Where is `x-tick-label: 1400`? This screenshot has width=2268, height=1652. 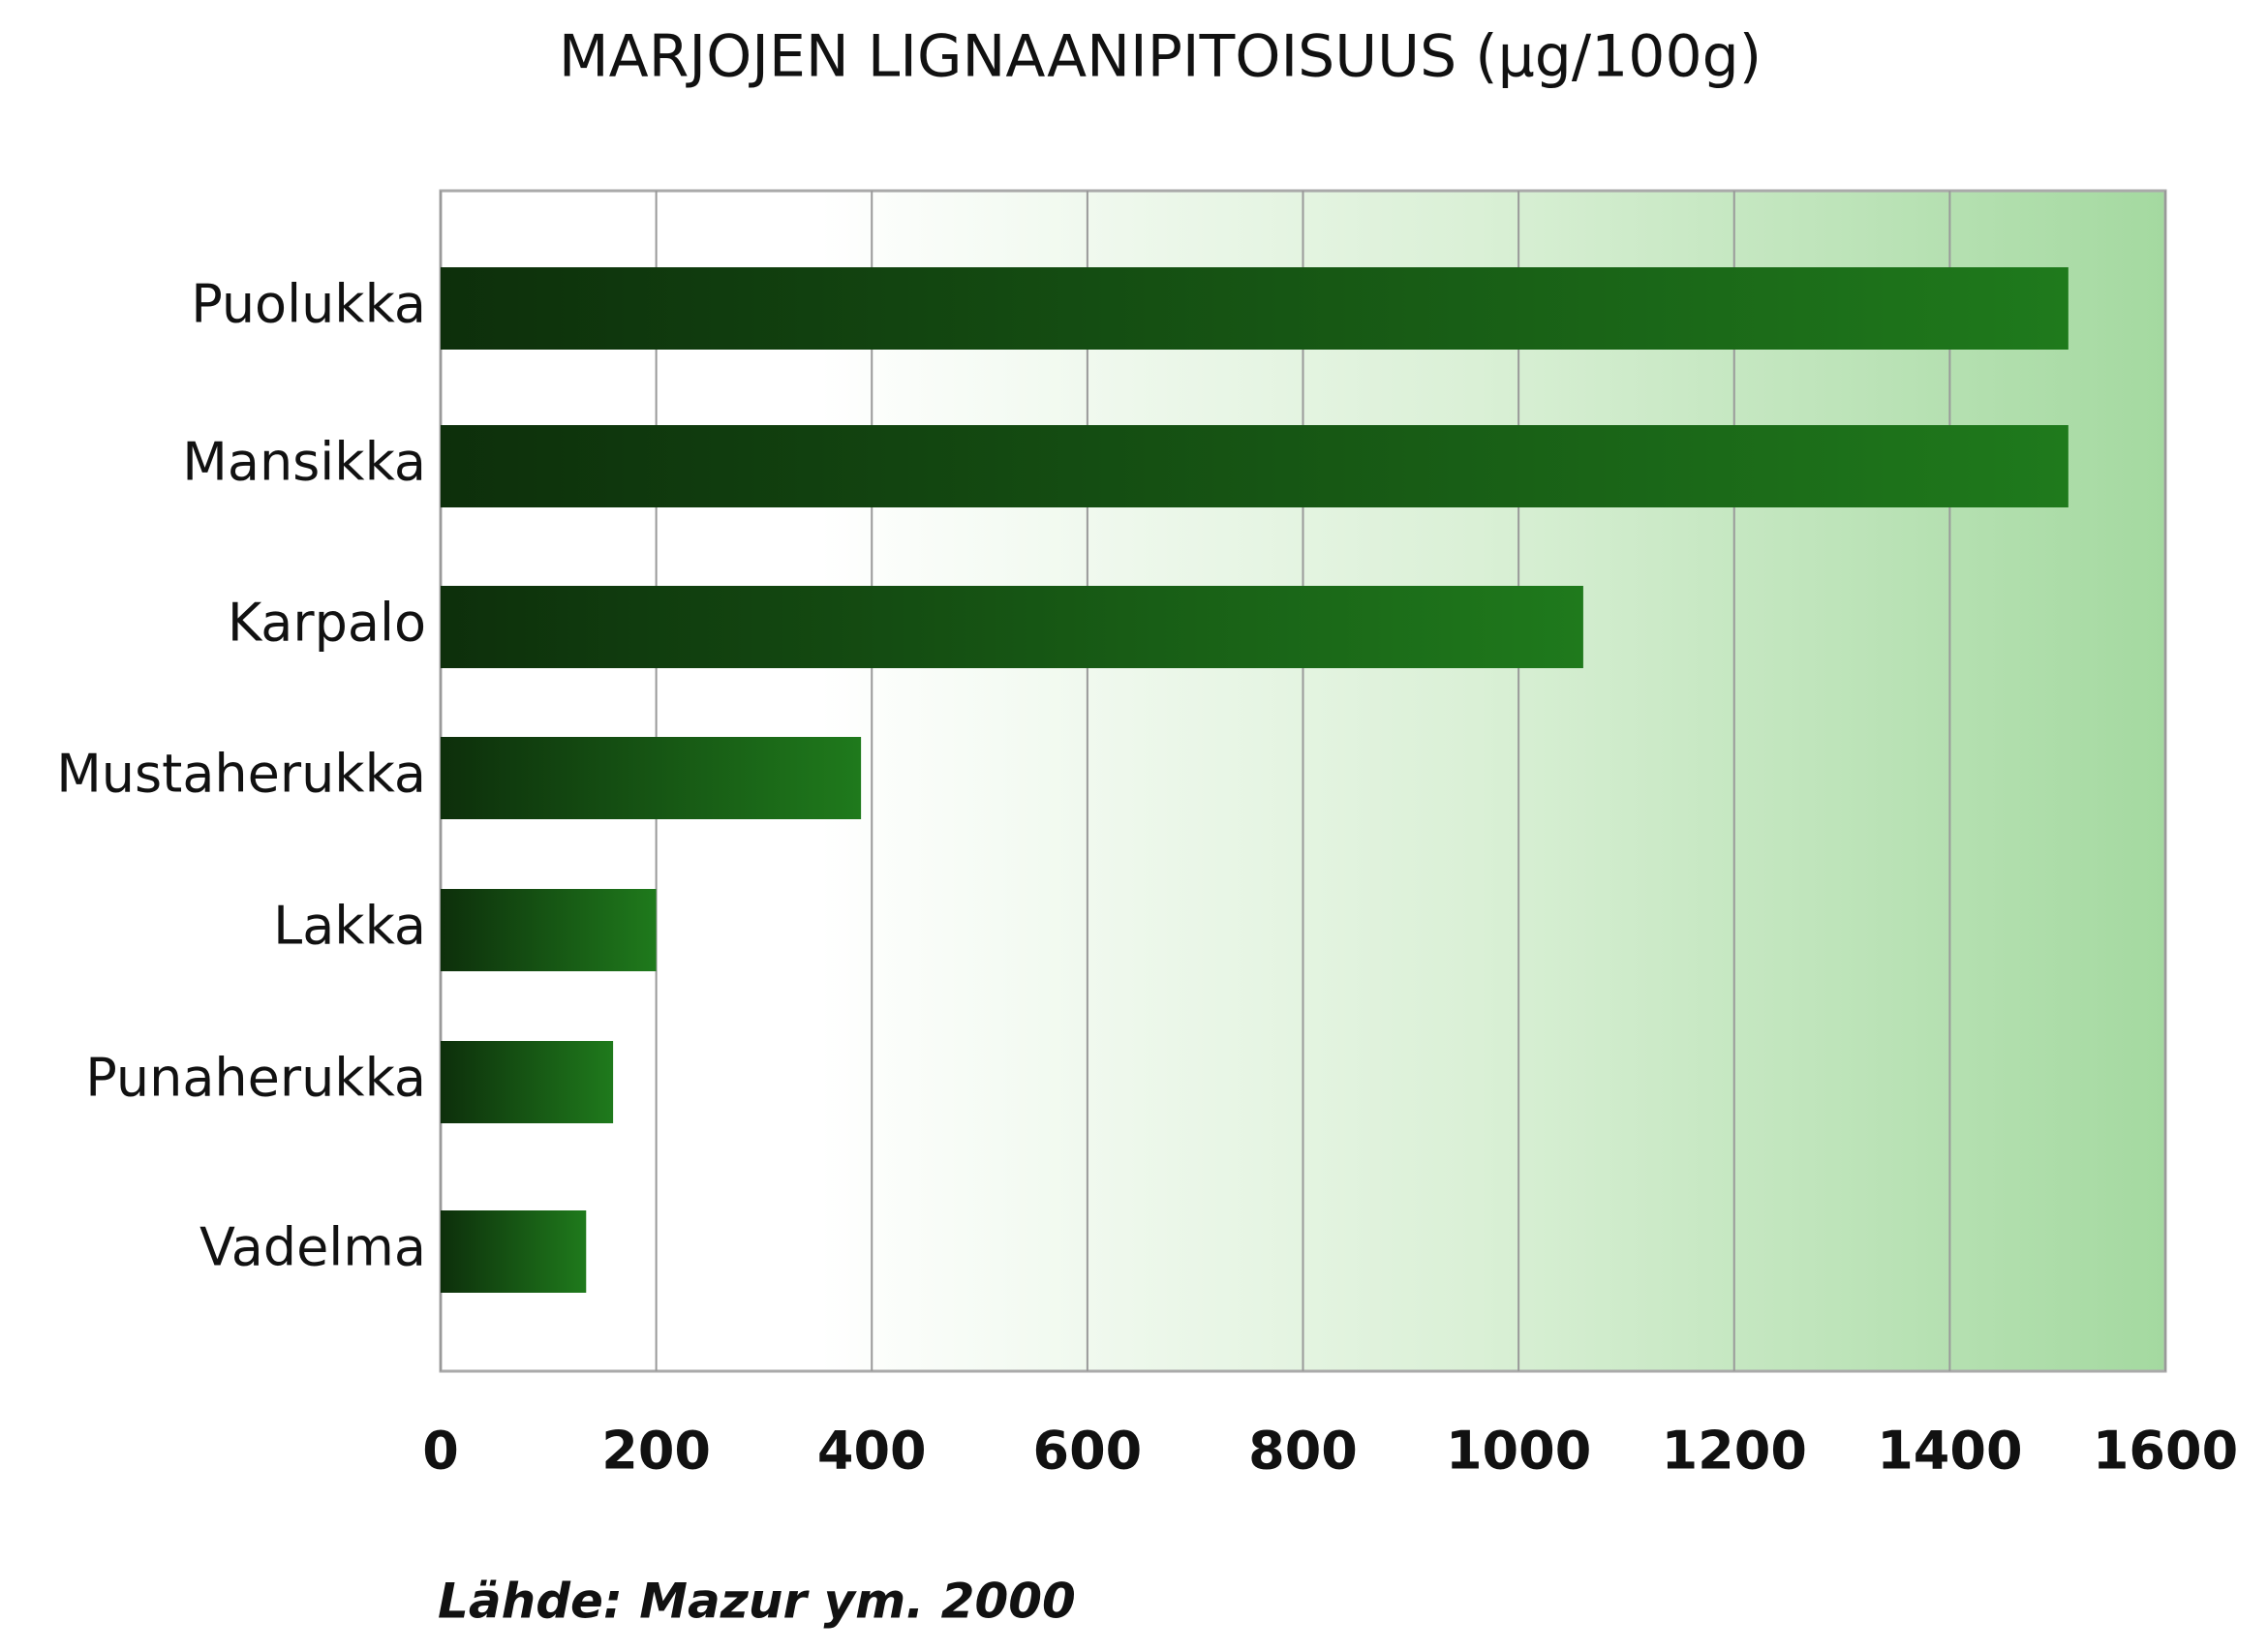 x-tick-label: 1400 is located at coordinates (1950, 1451).